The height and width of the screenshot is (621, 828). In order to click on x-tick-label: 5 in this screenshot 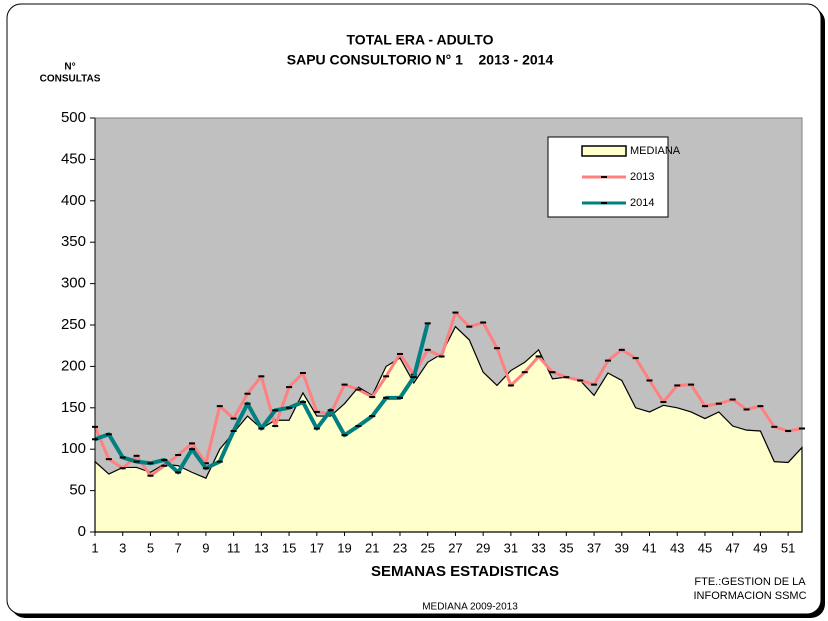, I will do `click(150, 547)`.